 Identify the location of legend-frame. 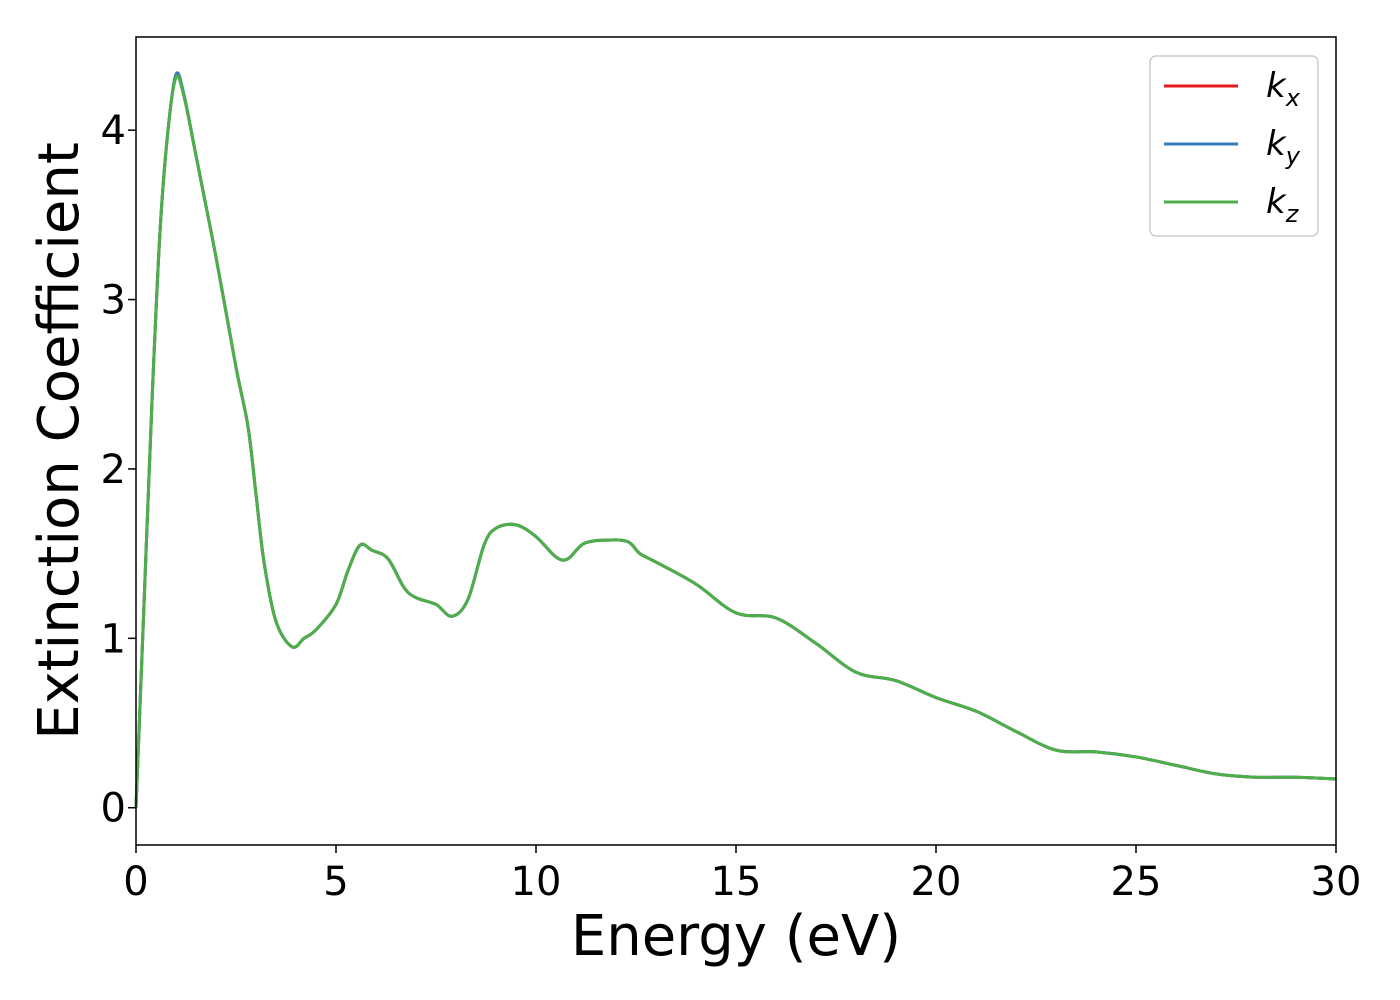
(1234, 146).